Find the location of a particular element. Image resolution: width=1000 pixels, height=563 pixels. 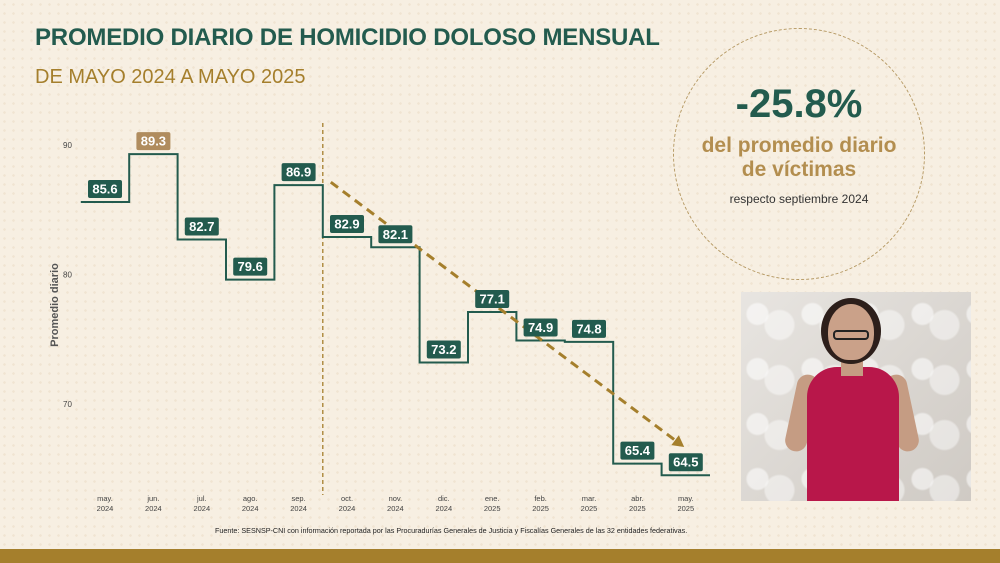

data-label: 77.1 is located at coordinates (492, 299).